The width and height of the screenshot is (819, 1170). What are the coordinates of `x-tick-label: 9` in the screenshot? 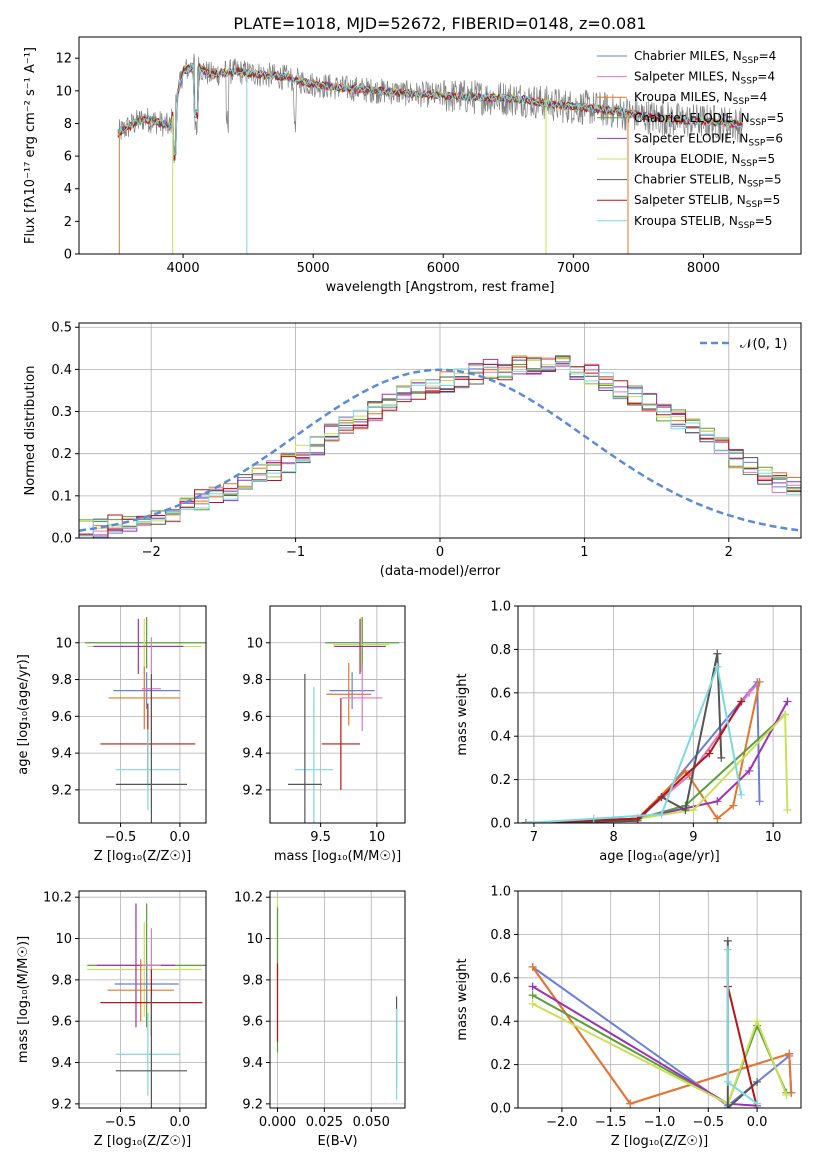 It's located at (693, 837).